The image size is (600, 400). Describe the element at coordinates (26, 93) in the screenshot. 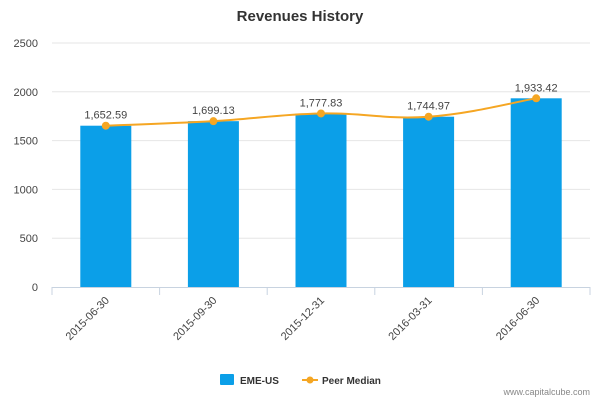

I see `y-tick-label: 2000` at that location.